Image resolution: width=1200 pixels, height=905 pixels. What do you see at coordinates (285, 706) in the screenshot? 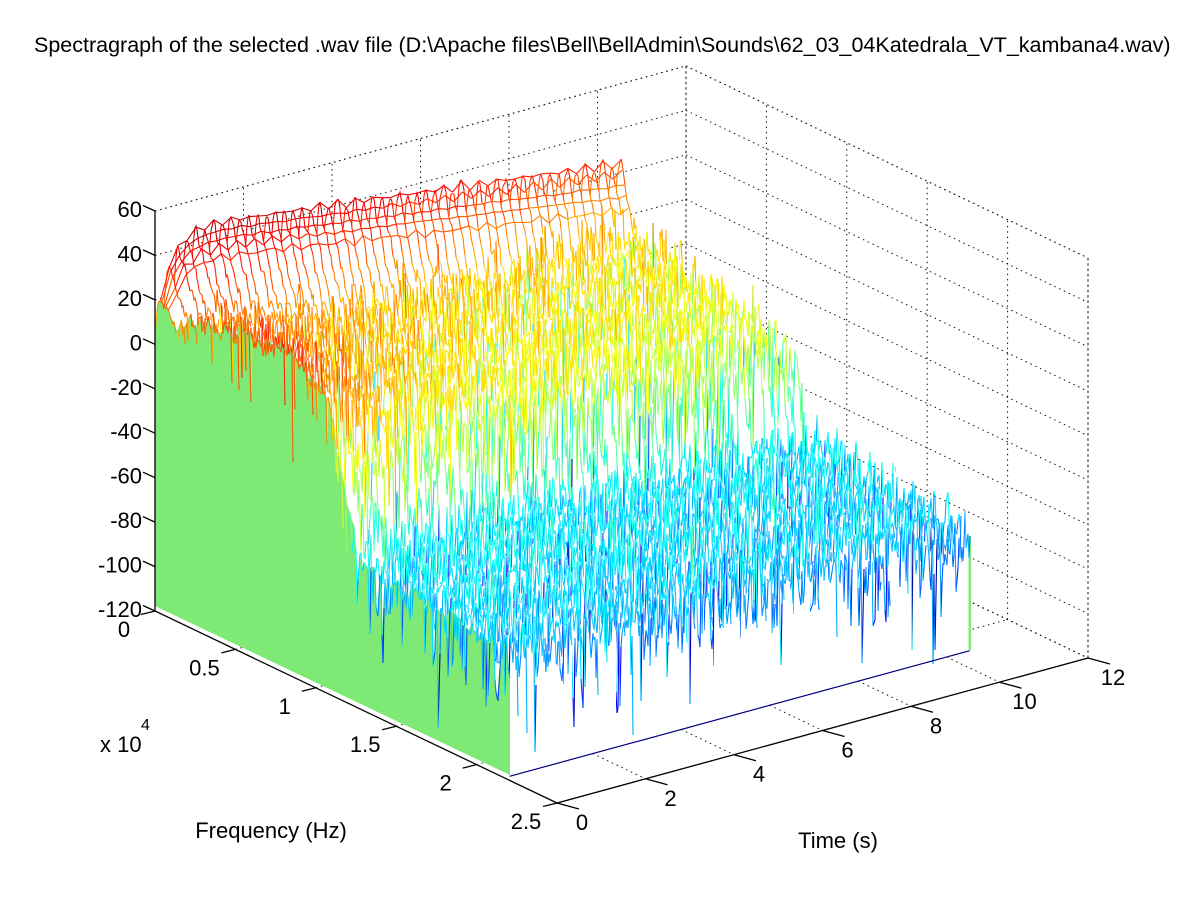
I see `svg-text: 1` at bounding box center [285, 706].